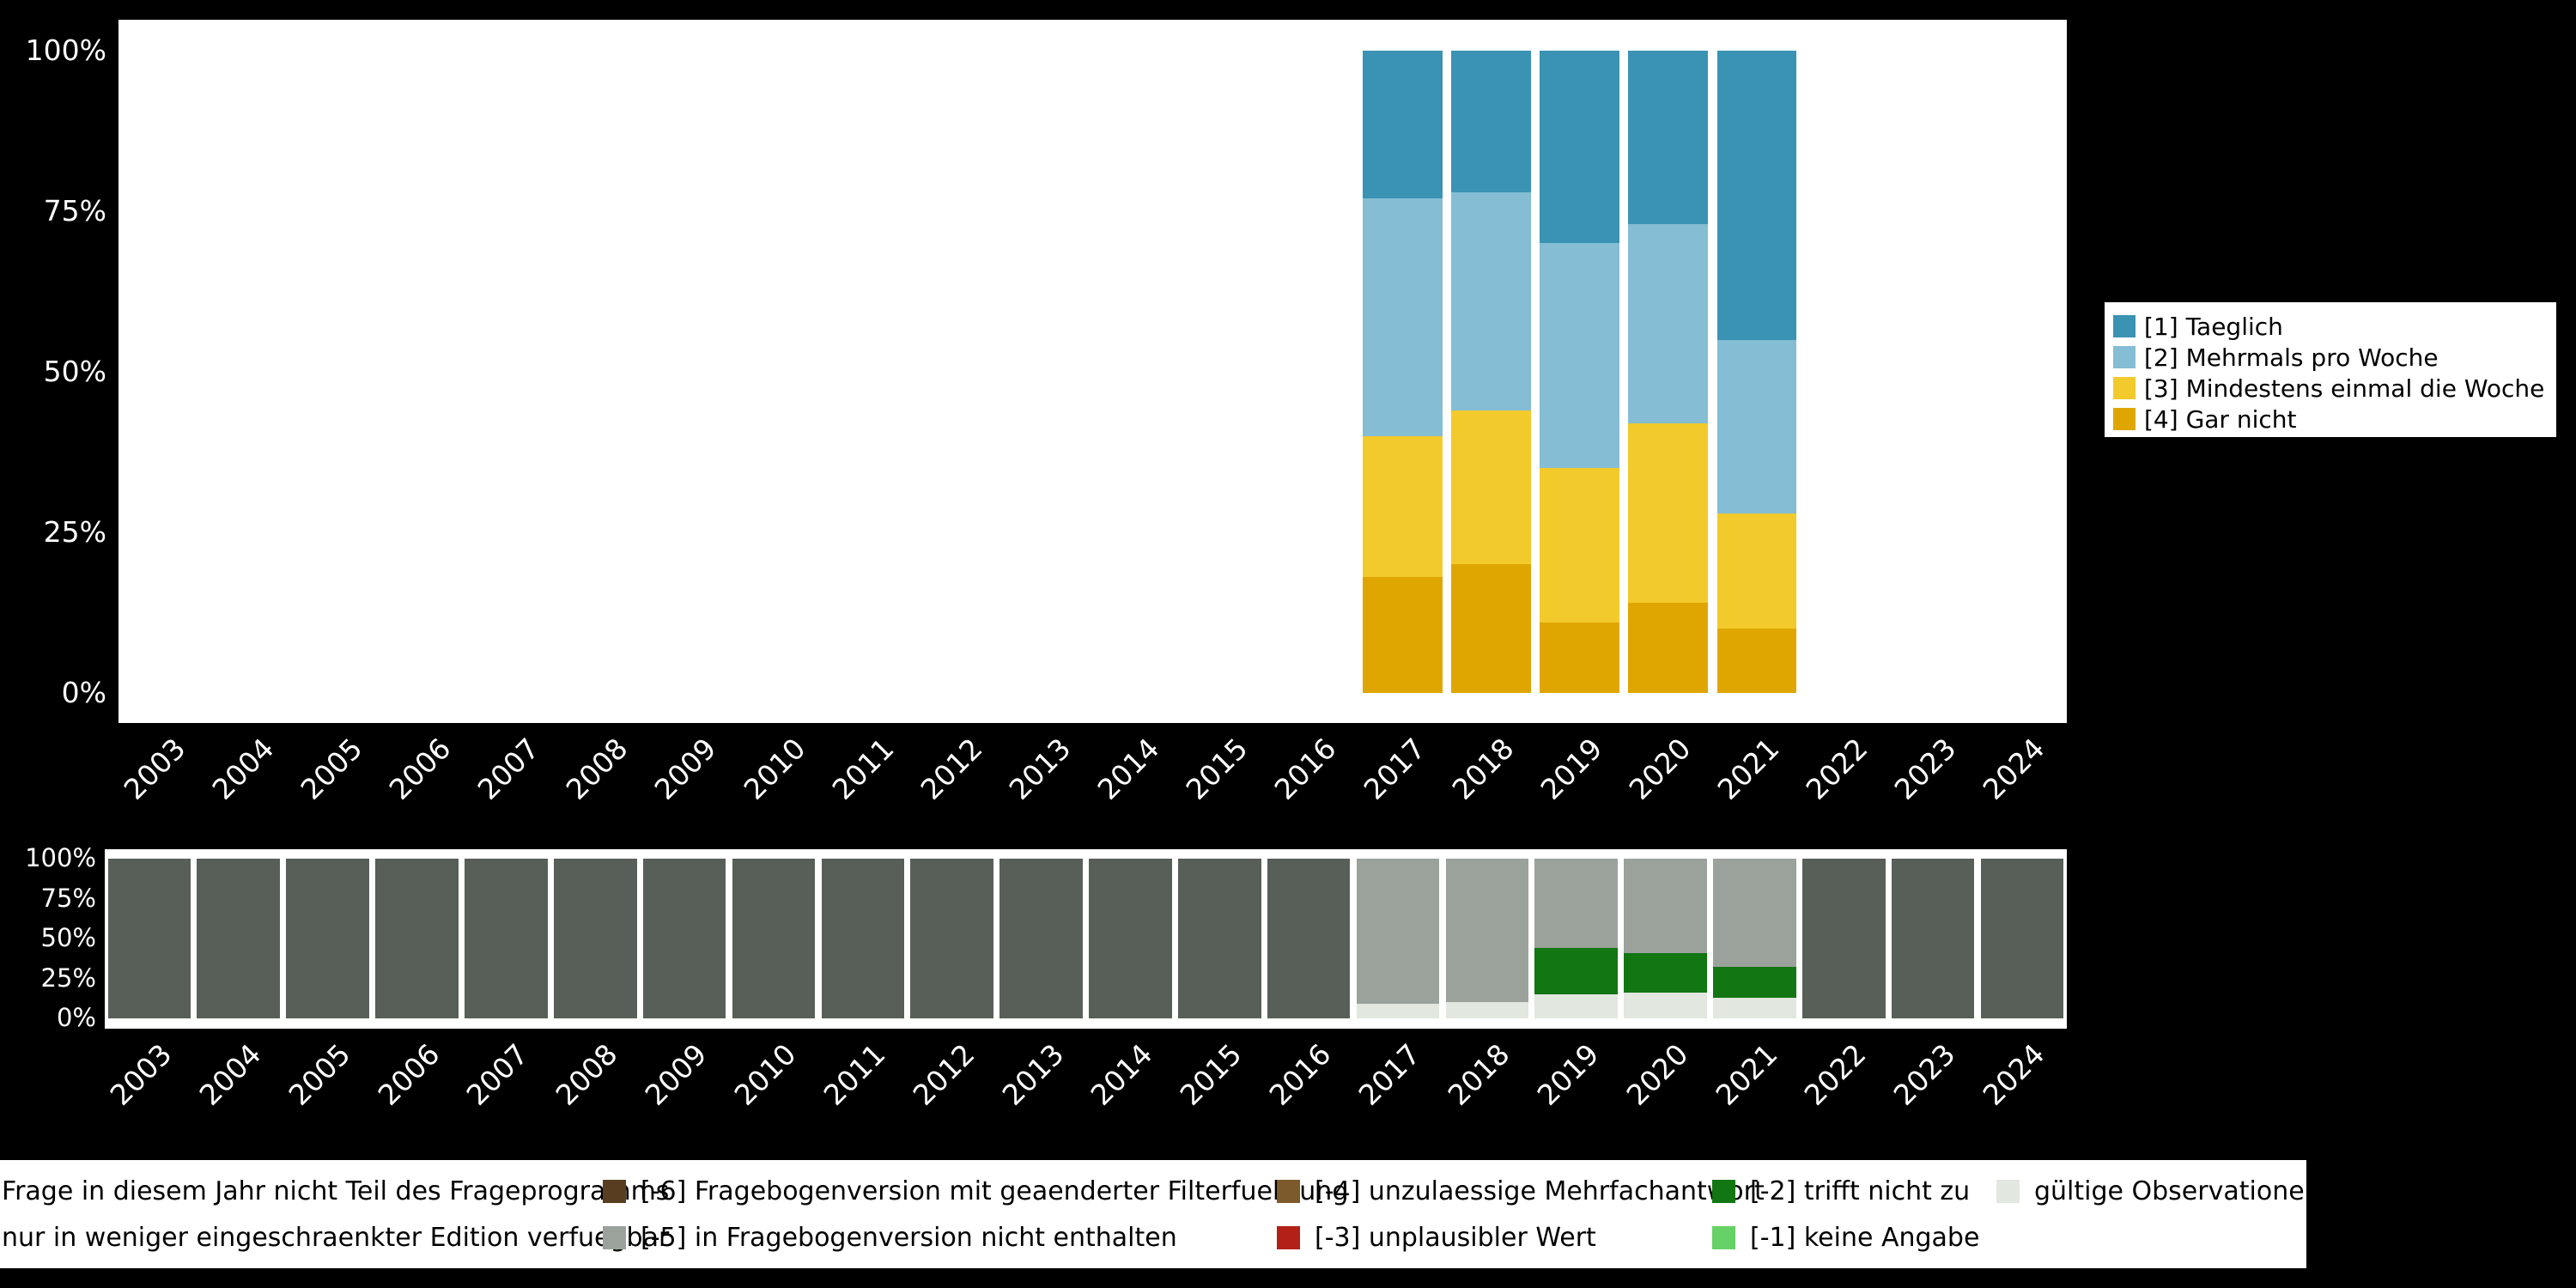  Describe the element at coordinates (1389, 1074) in the screenshot. I see `x-tick-label: 2017` at that location.